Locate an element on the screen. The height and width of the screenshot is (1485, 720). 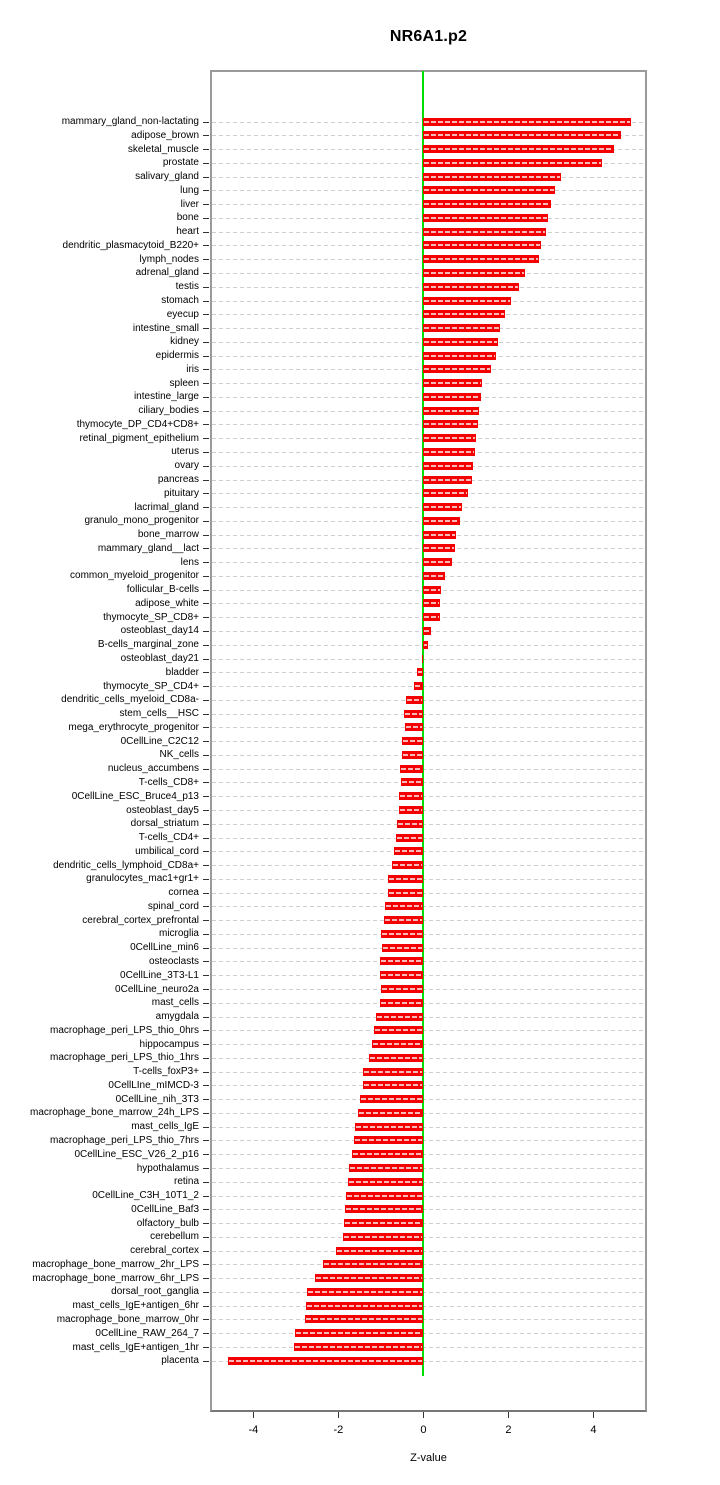
category-label: skeletal_muscle is located at coordinates (163, 149).